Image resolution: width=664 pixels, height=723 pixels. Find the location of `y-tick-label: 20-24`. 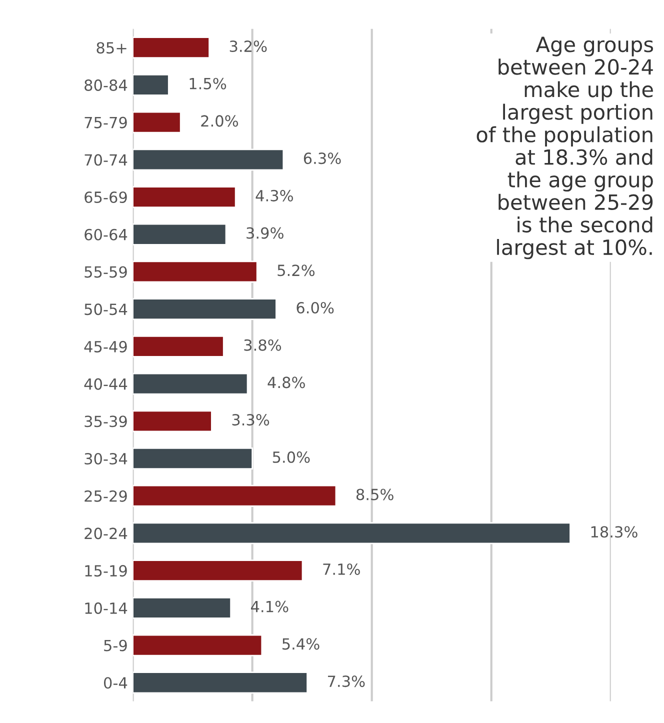

y-tick-label: 20-24 is located at coordinates (106, 534).